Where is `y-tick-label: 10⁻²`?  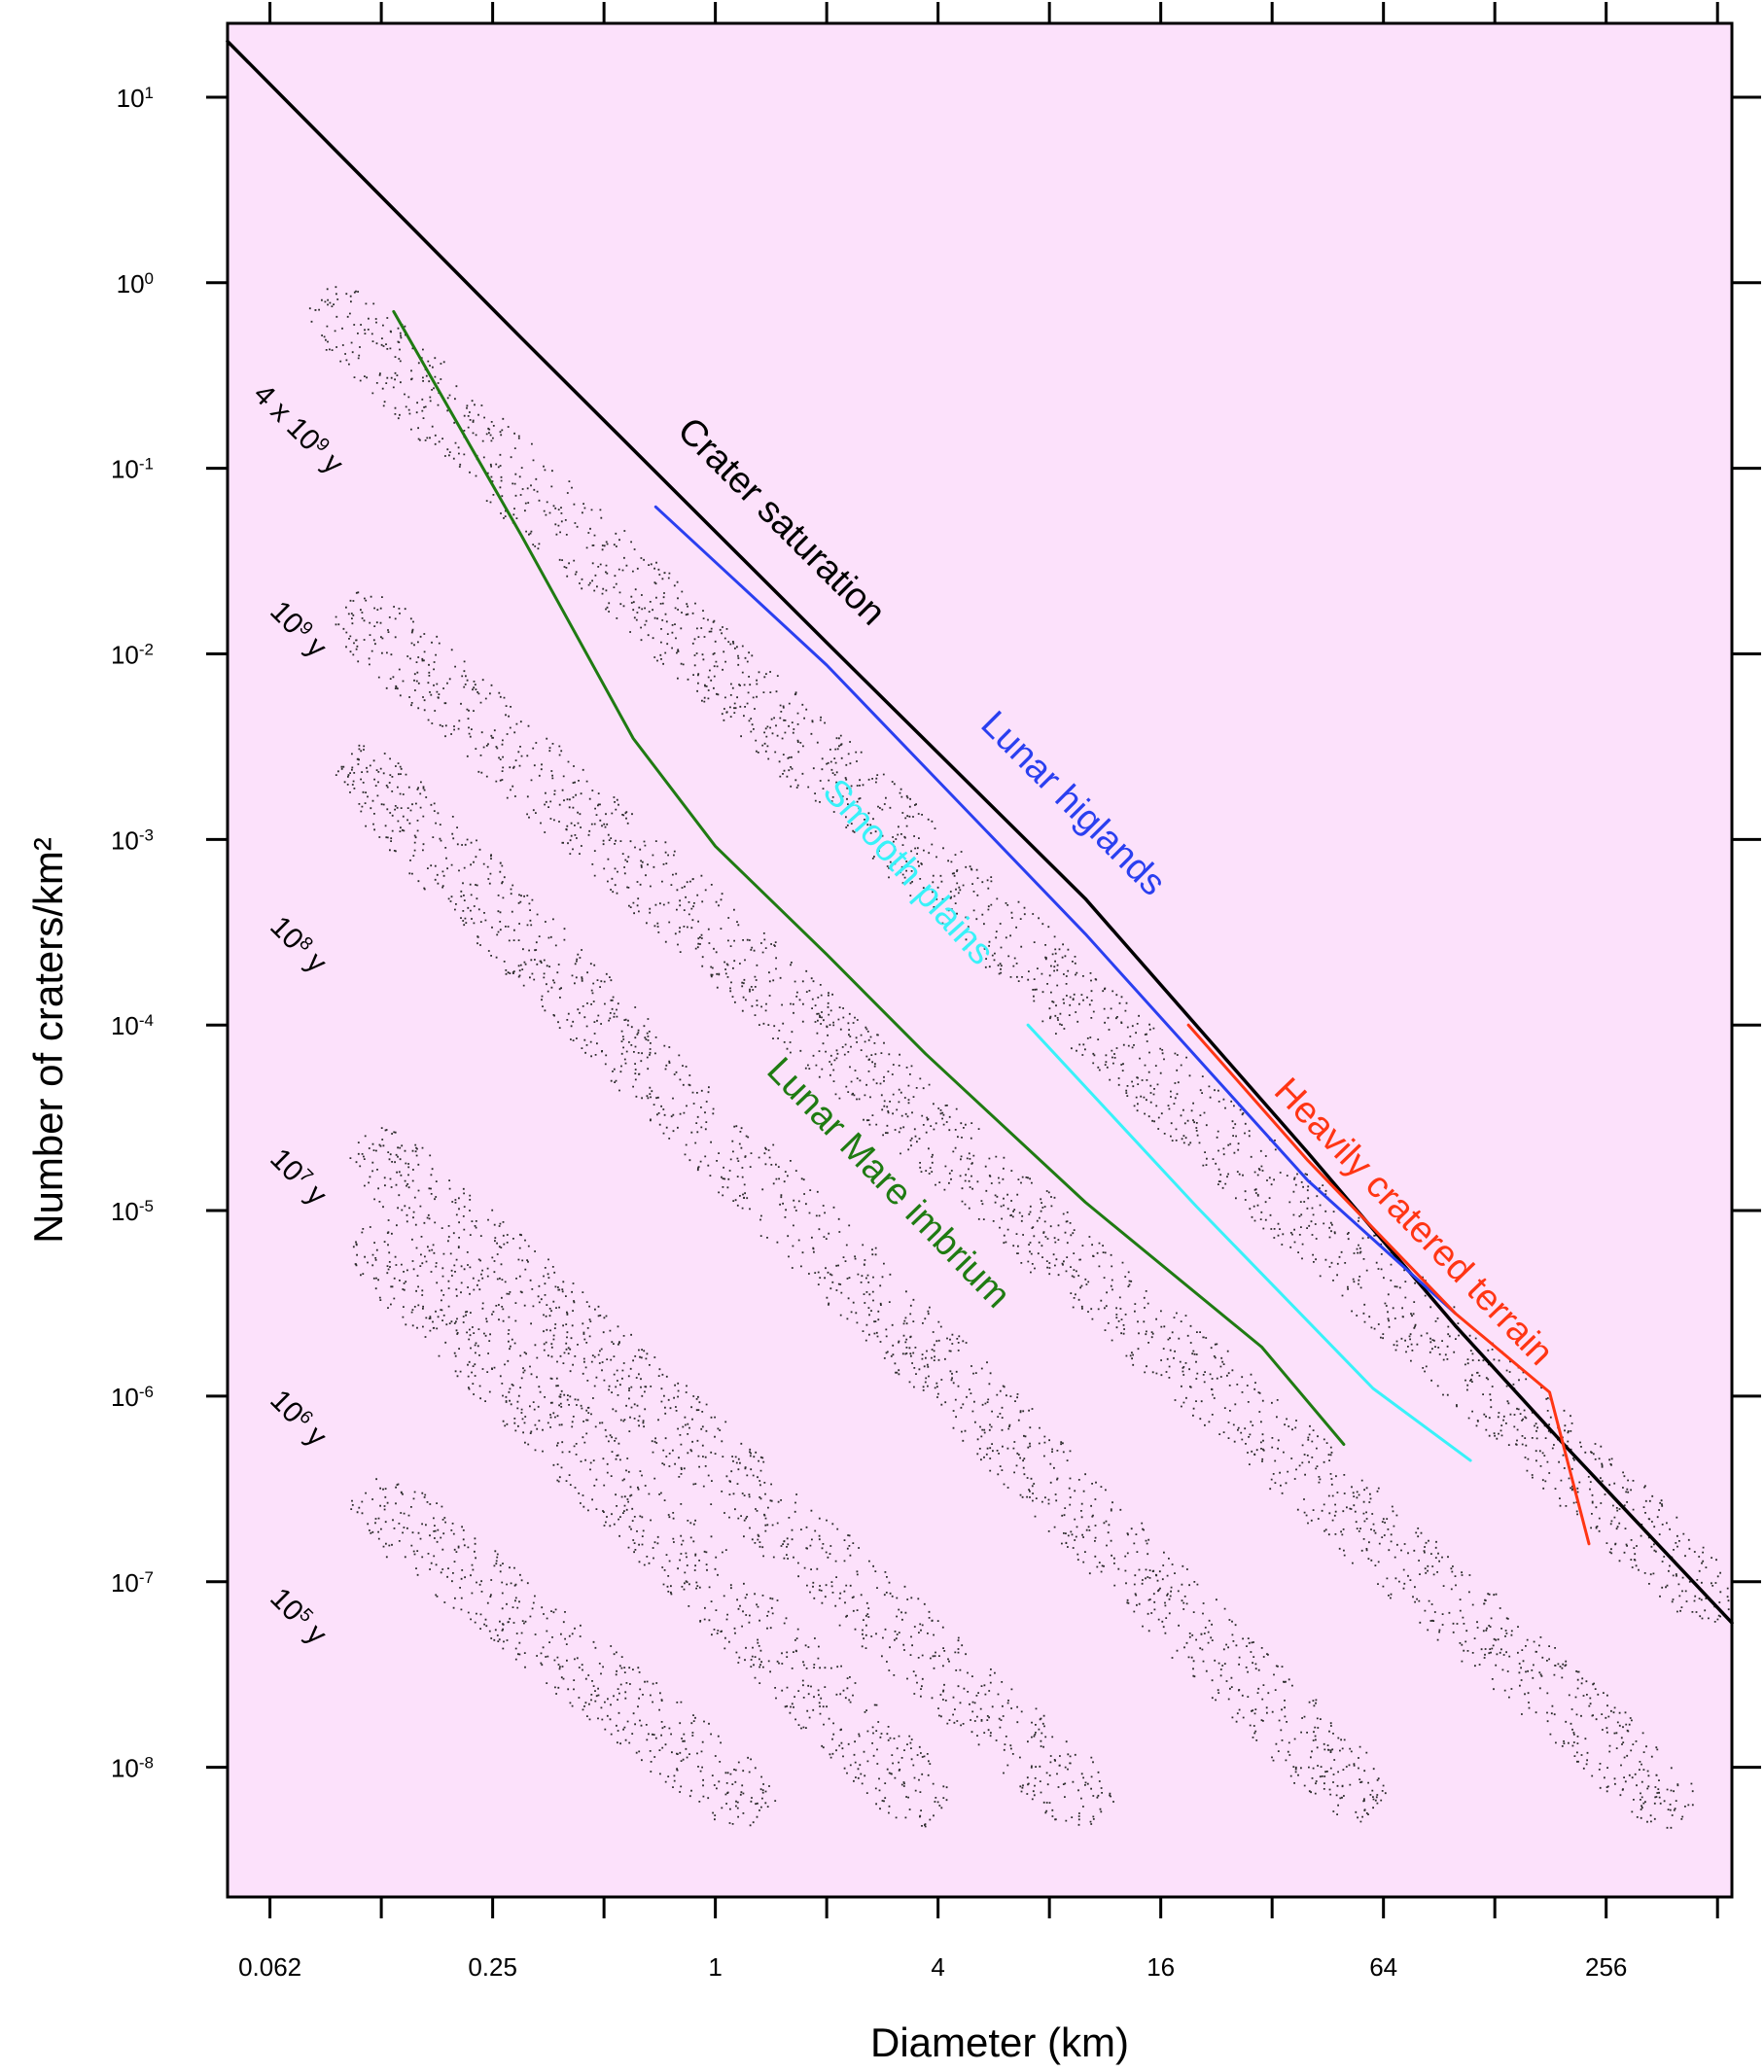 y-tick-label: 10⁻² is located at coordinates (132, 655).